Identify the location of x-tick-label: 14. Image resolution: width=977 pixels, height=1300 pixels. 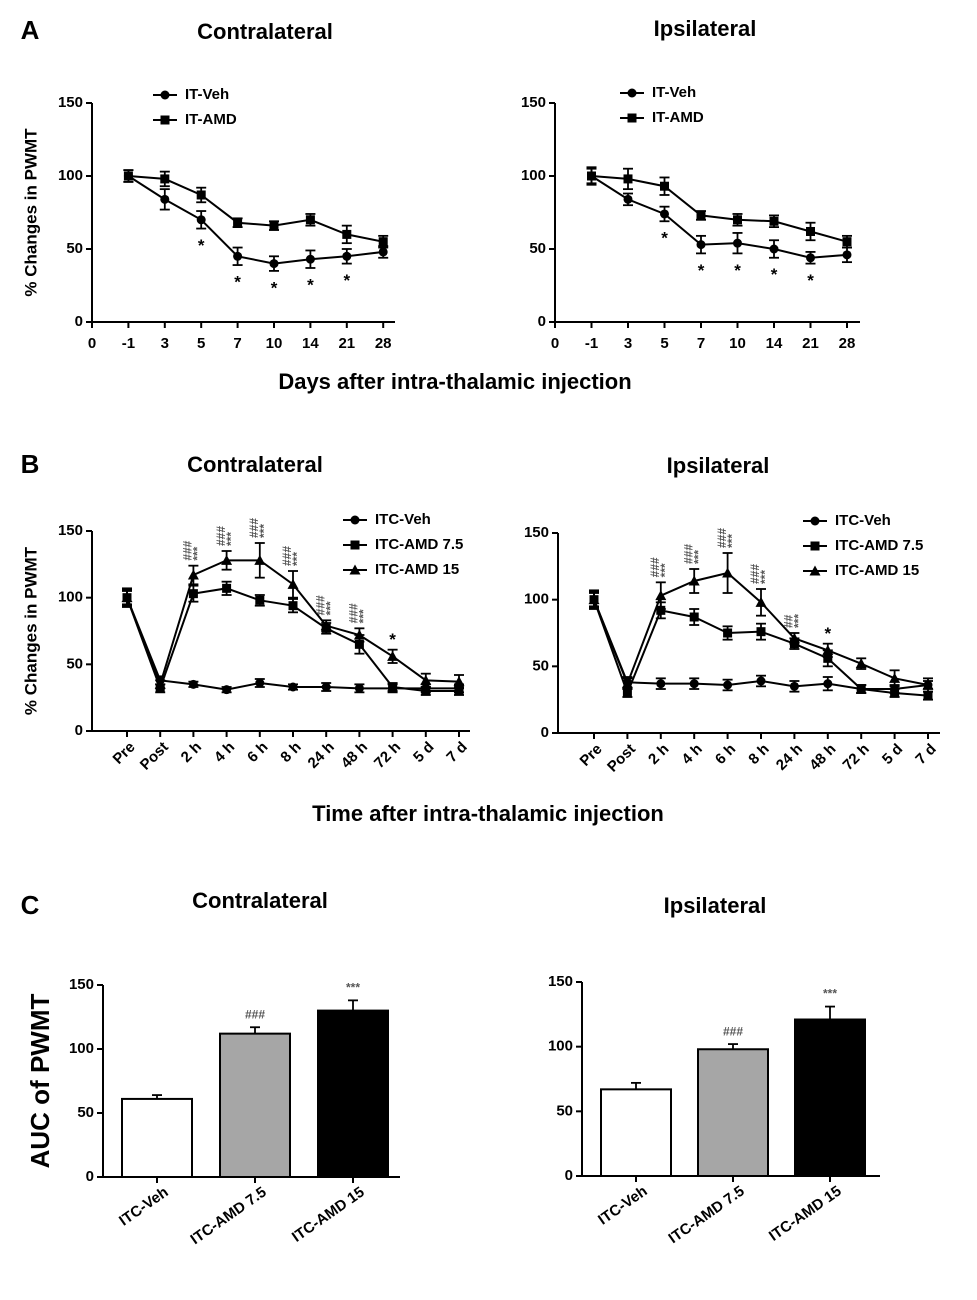
(774, 343).